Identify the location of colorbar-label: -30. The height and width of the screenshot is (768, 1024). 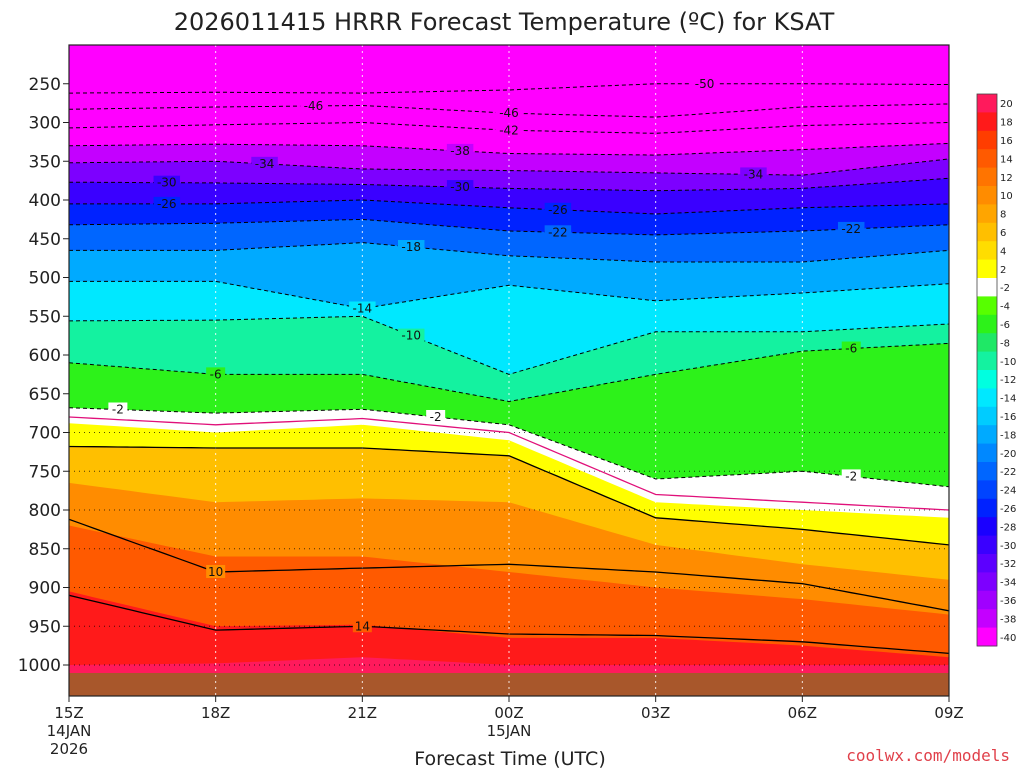
(1008, 546).